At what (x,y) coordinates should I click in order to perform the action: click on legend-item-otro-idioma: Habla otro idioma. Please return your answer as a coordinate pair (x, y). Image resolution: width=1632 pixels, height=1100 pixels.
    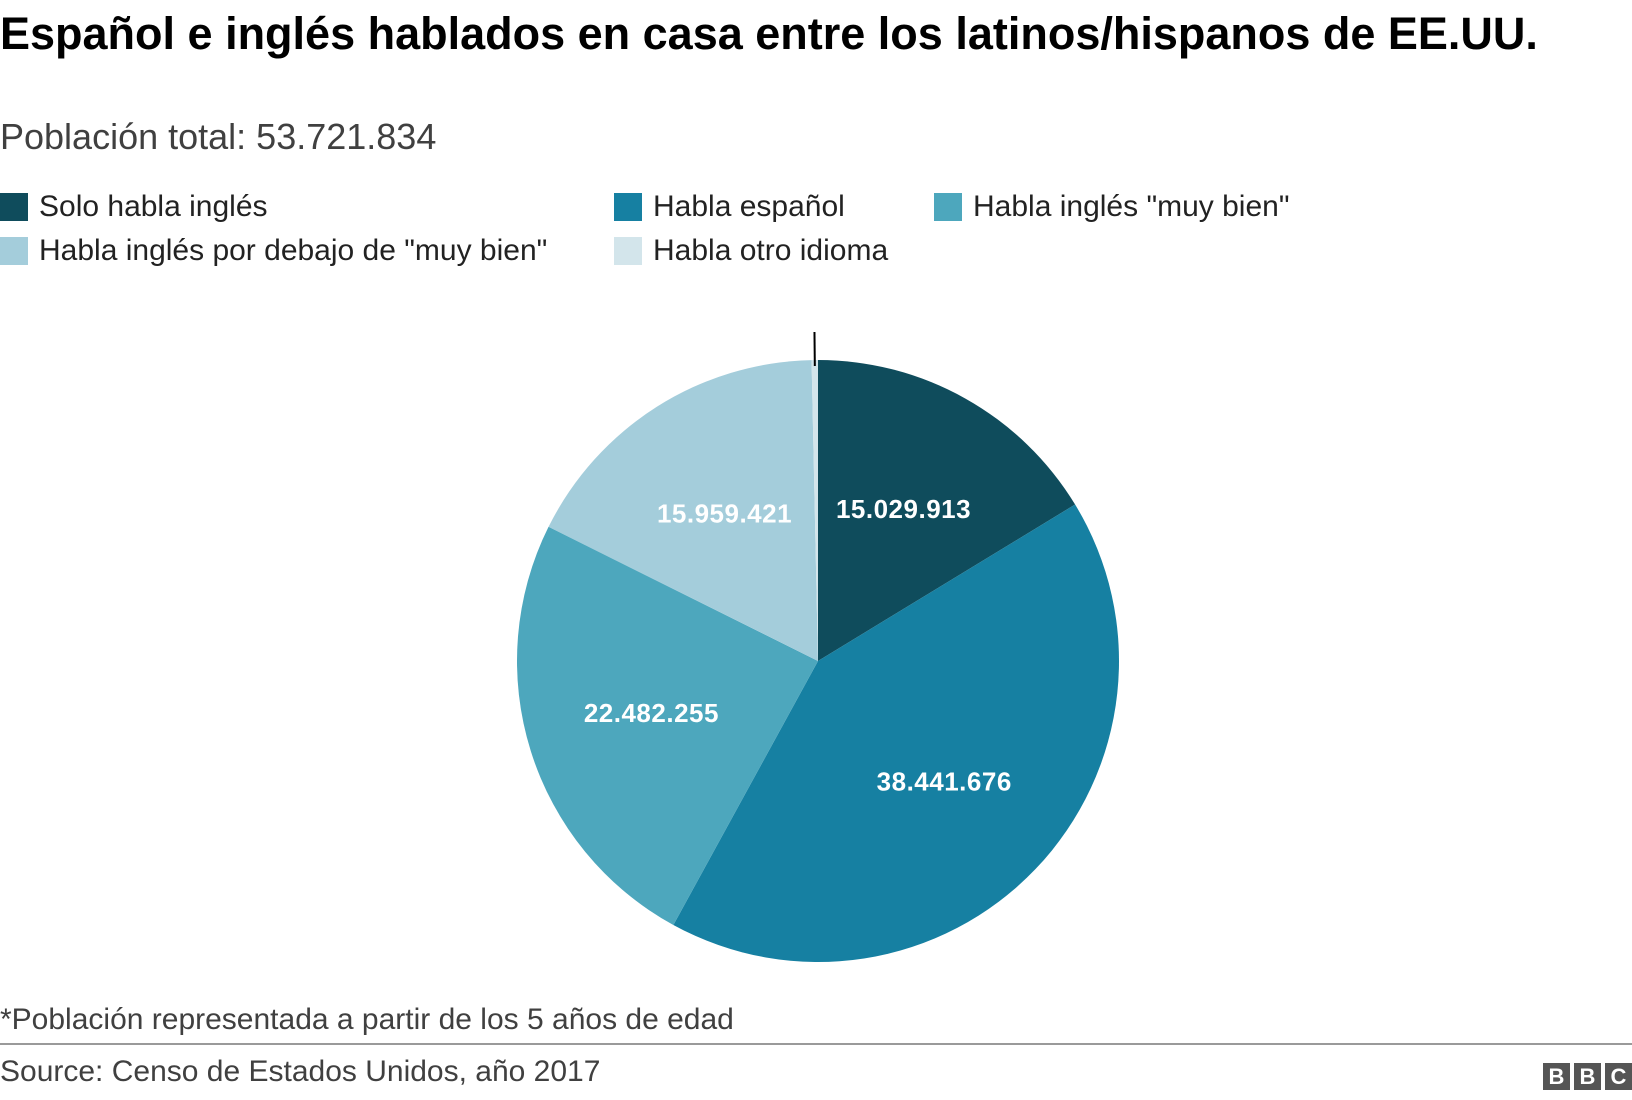
    Looking at the image, I should click on (751, 251).